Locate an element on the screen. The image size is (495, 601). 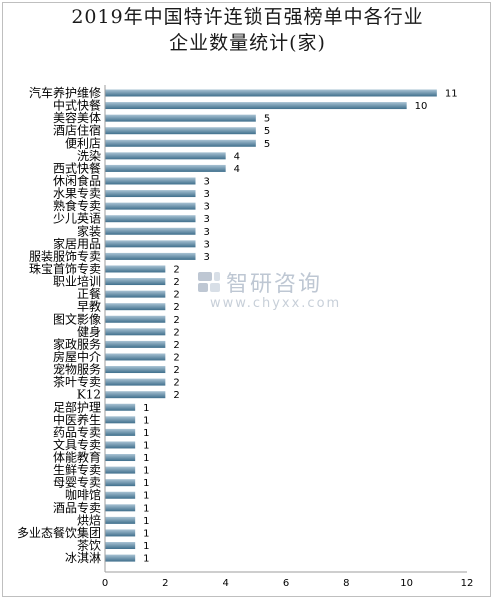
value-label-13: 3 is located at coordinates (207, 257).